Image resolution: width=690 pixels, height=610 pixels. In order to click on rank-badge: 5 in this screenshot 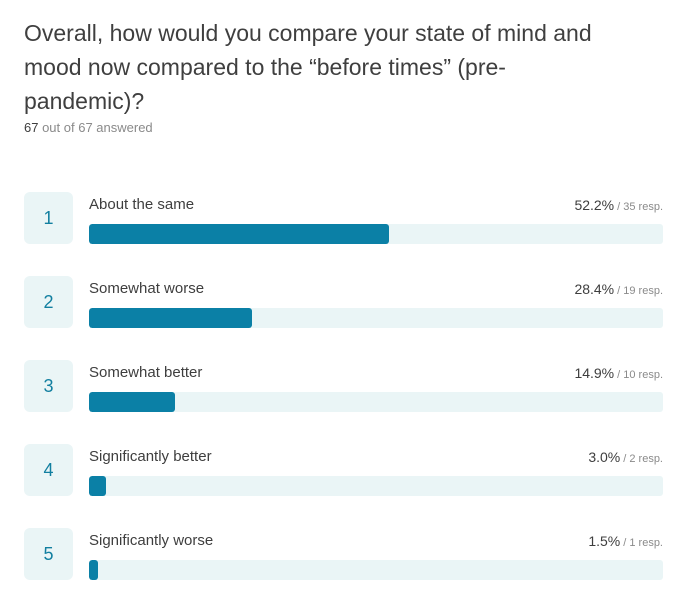, I will do `click(48, 554)`.